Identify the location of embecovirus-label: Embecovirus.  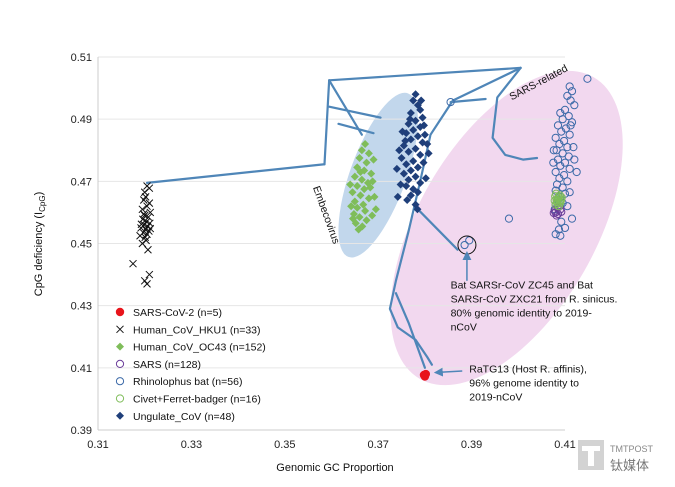
(326, 214).